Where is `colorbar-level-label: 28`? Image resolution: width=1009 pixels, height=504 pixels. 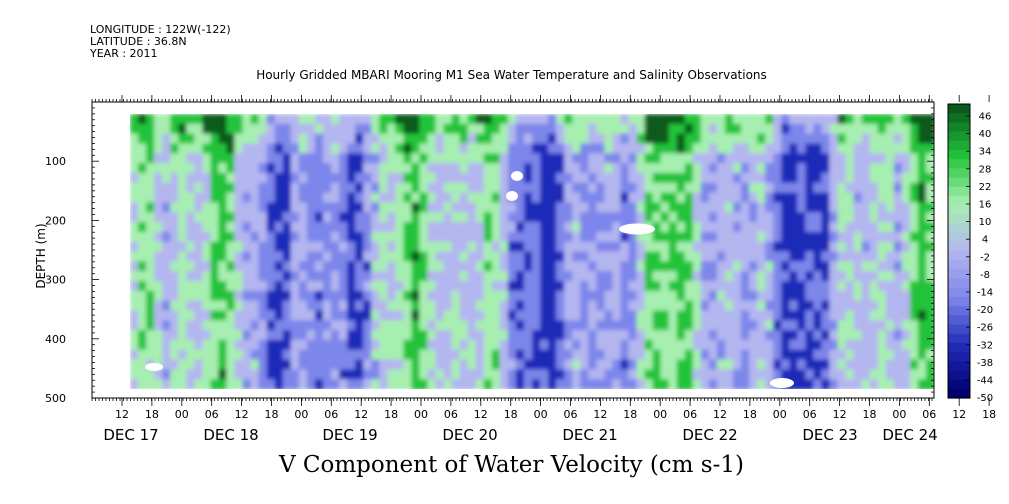
colorbar-level-label: 28 is located at coordinates (985, 169).